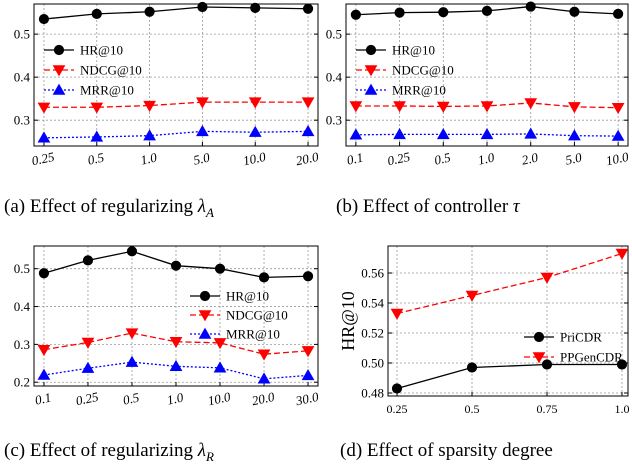  Describe the element at coordinates (581, 337) in the screenshot. I see `legend-label-d-0: PriCDR` at that location.